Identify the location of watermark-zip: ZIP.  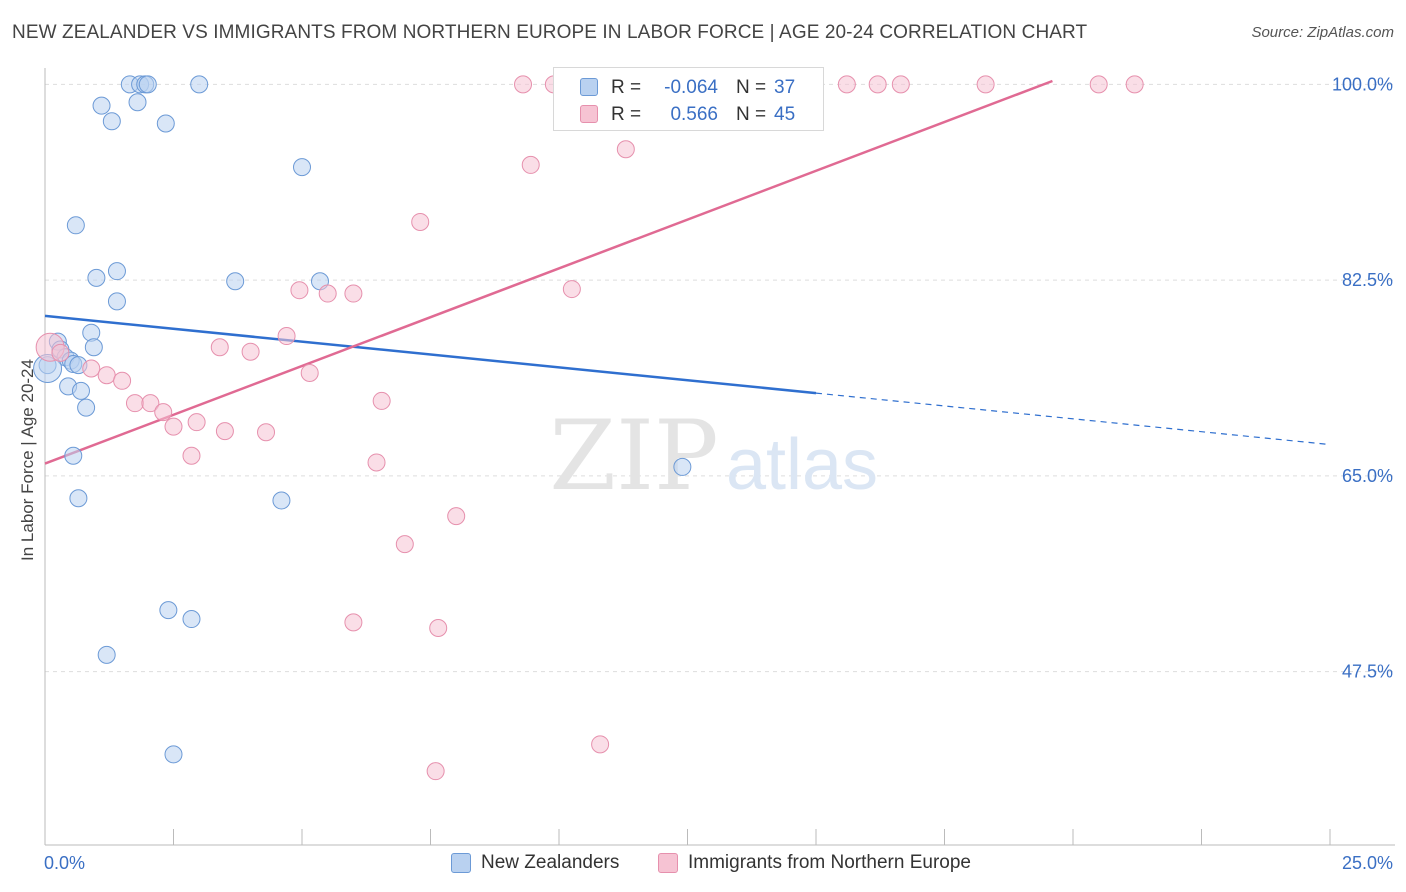
(633, 456).